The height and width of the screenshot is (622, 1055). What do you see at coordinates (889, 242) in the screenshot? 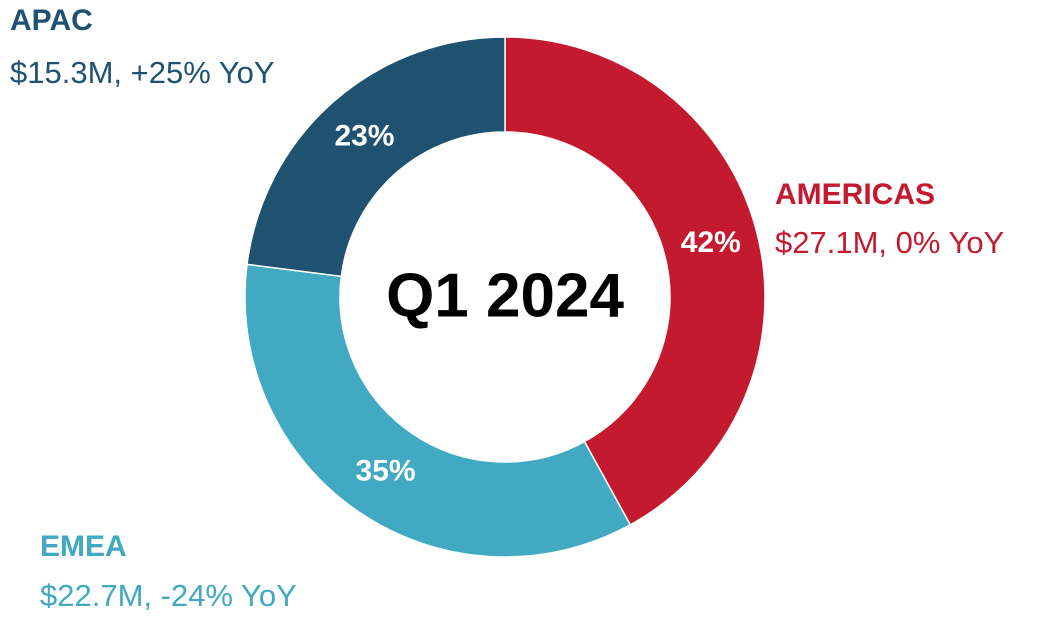
I see `annotation: $27.1M, 0% YoY` at bounding box center [889, 242].